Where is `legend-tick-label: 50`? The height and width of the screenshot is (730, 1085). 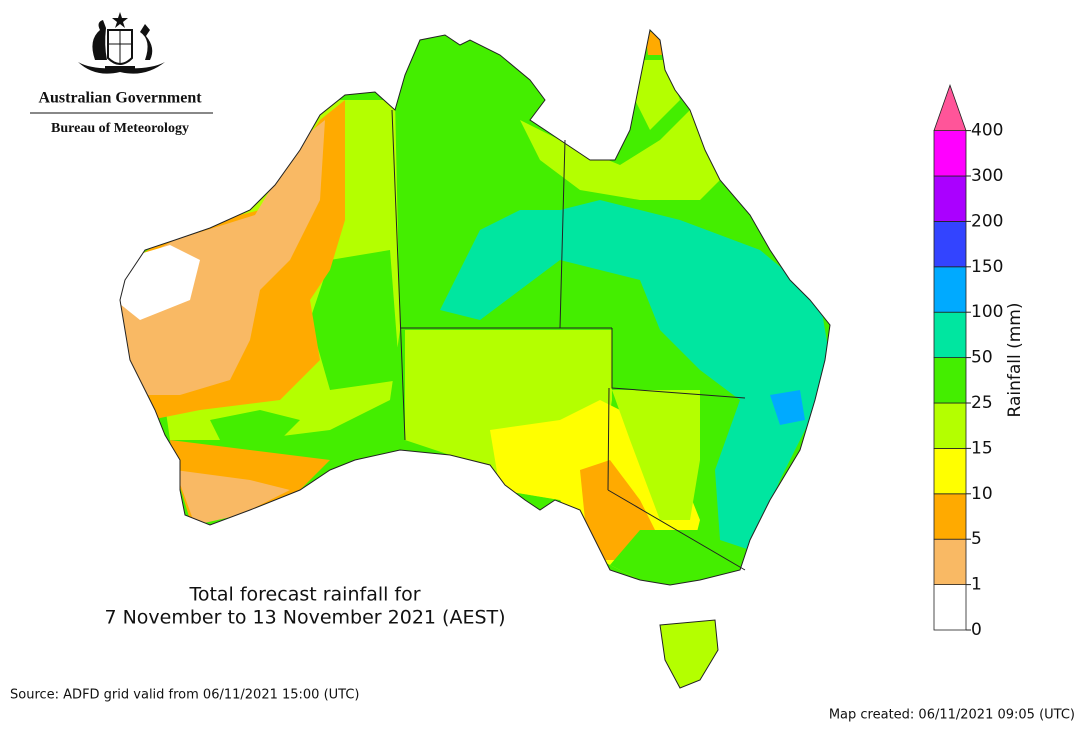 legend-tick-label: 50 is located at coordinates (982, 358).